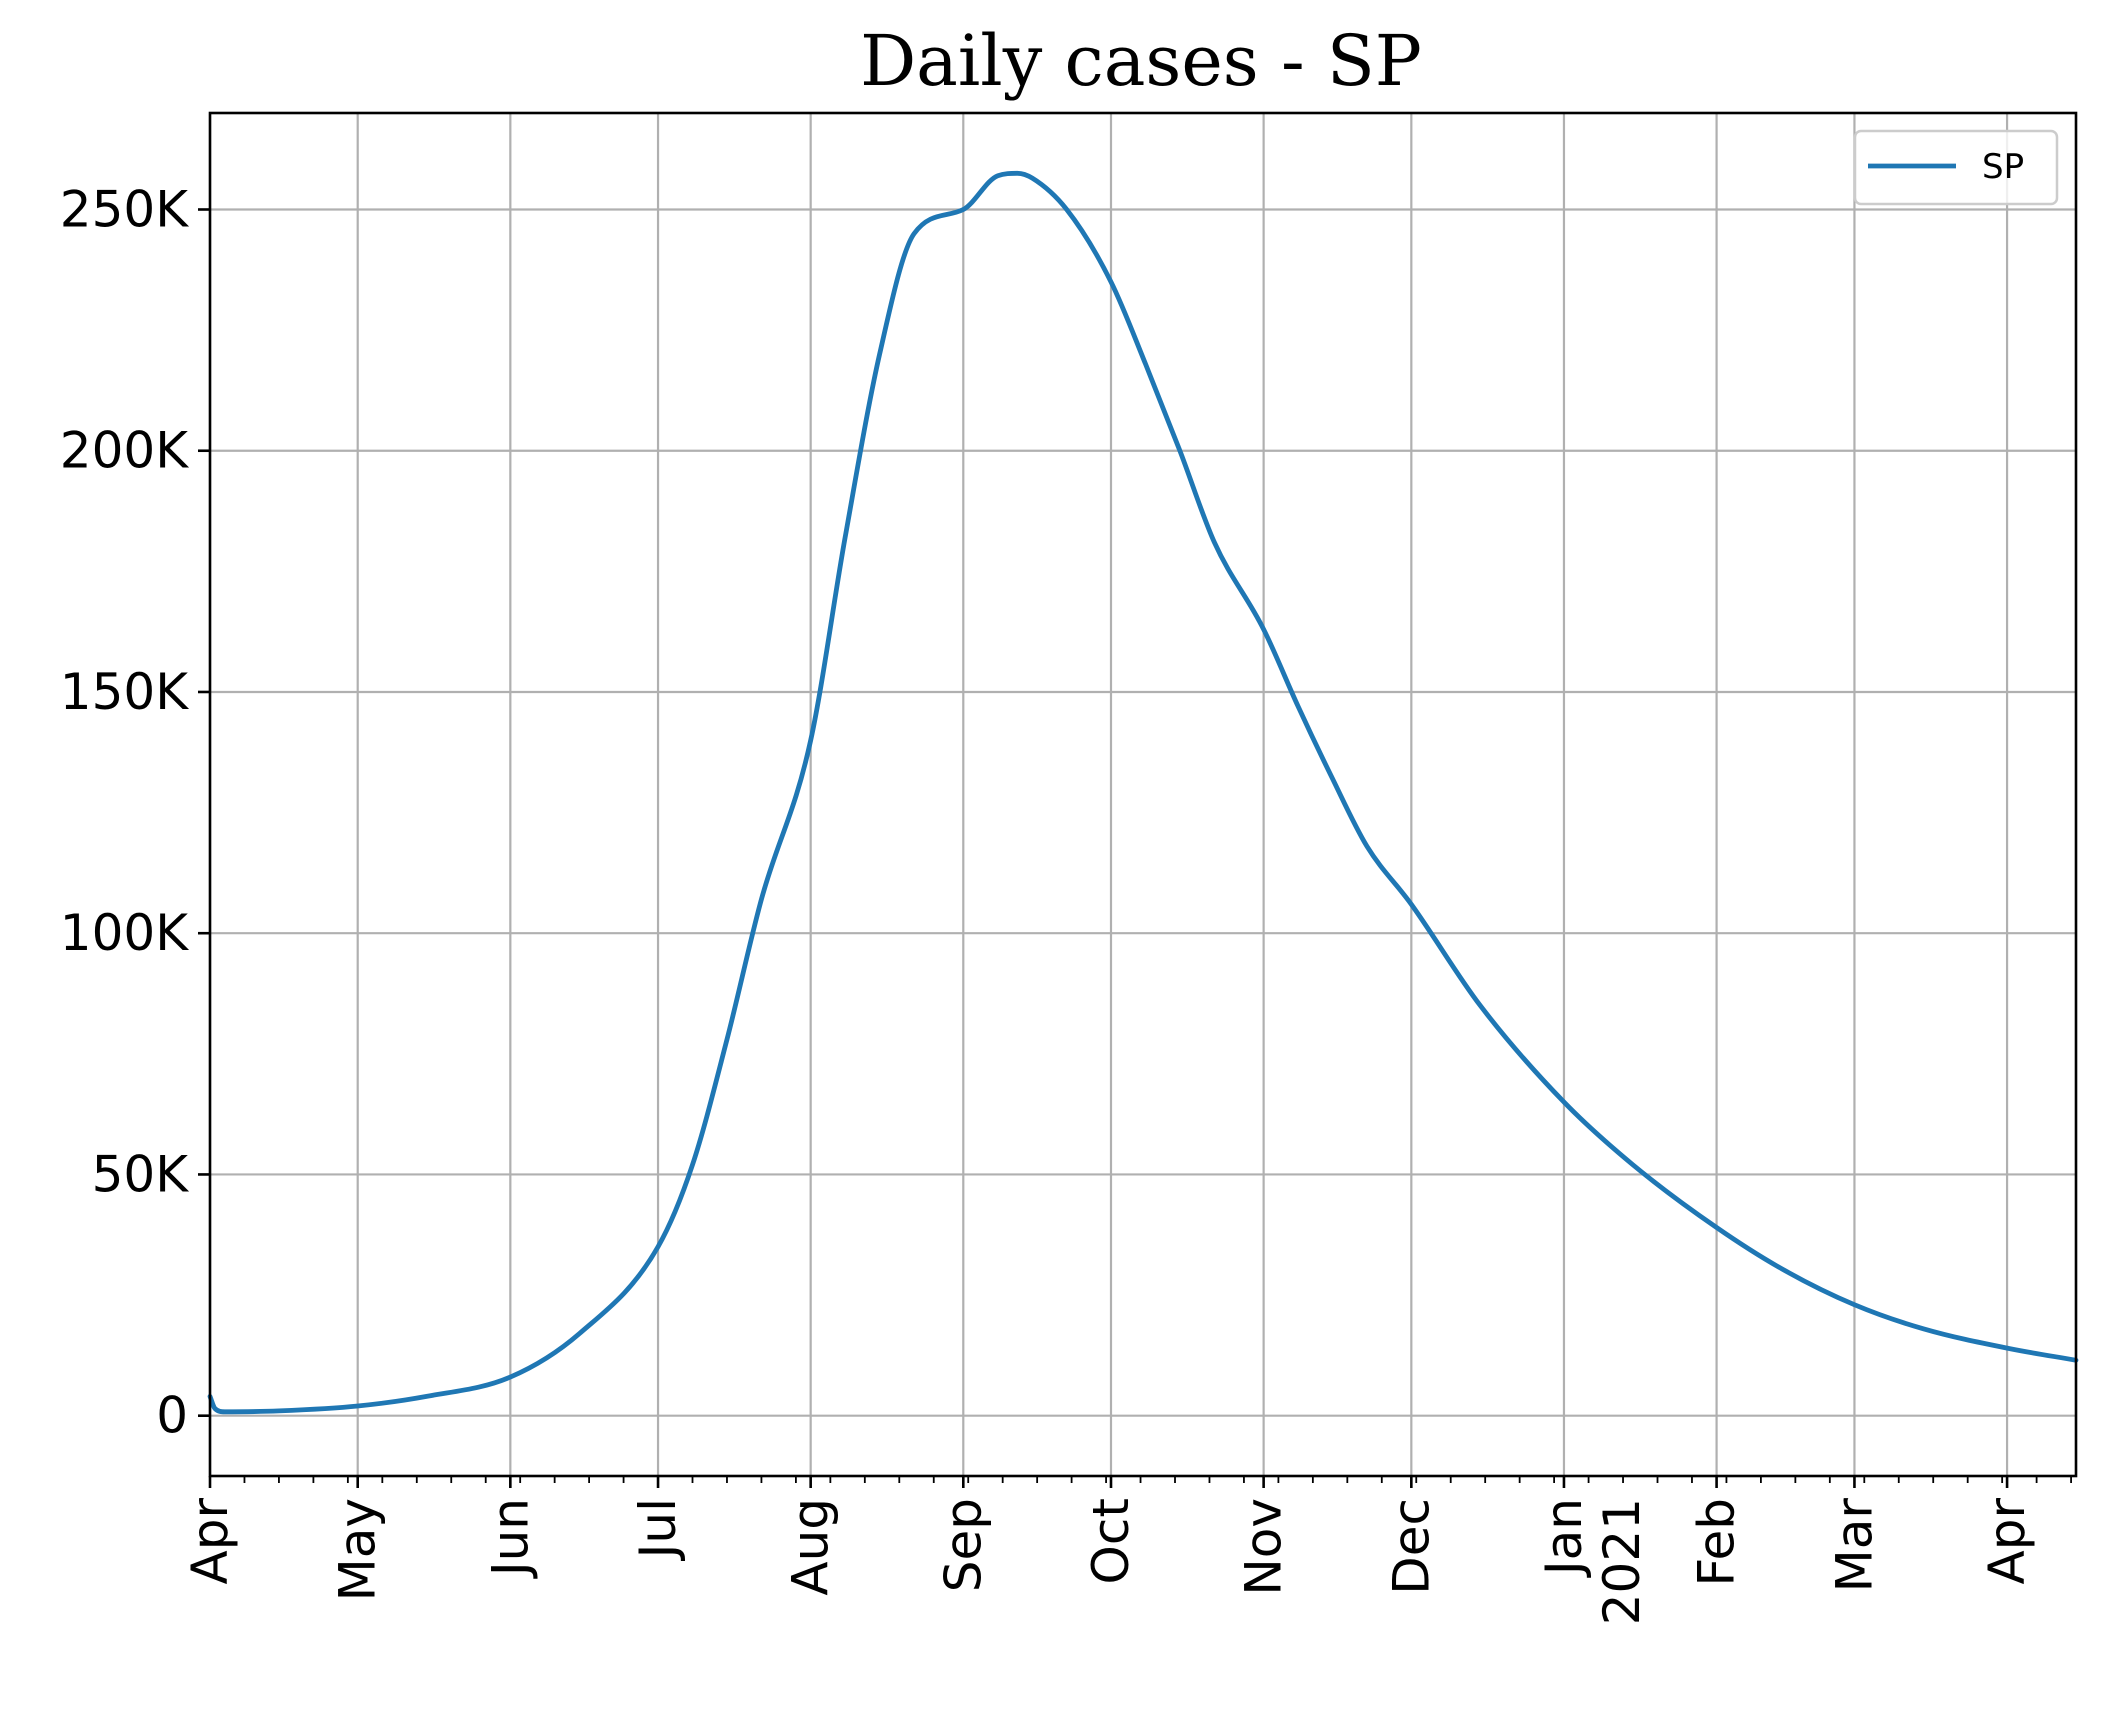  I want to click on x-tick-label: Jan, so click(1564, 1538).